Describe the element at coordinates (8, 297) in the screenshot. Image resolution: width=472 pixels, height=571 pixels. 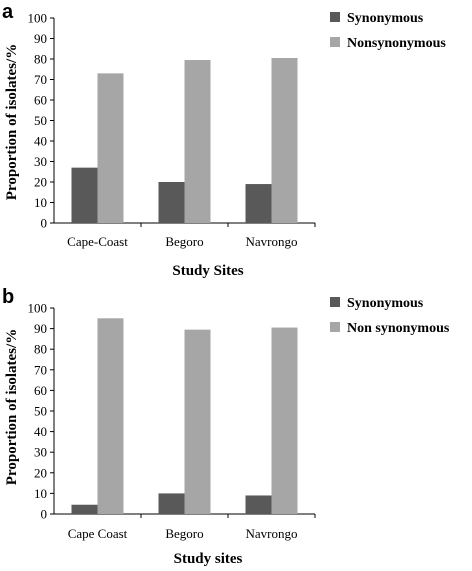
I see `panel-label-b: b` at that location.